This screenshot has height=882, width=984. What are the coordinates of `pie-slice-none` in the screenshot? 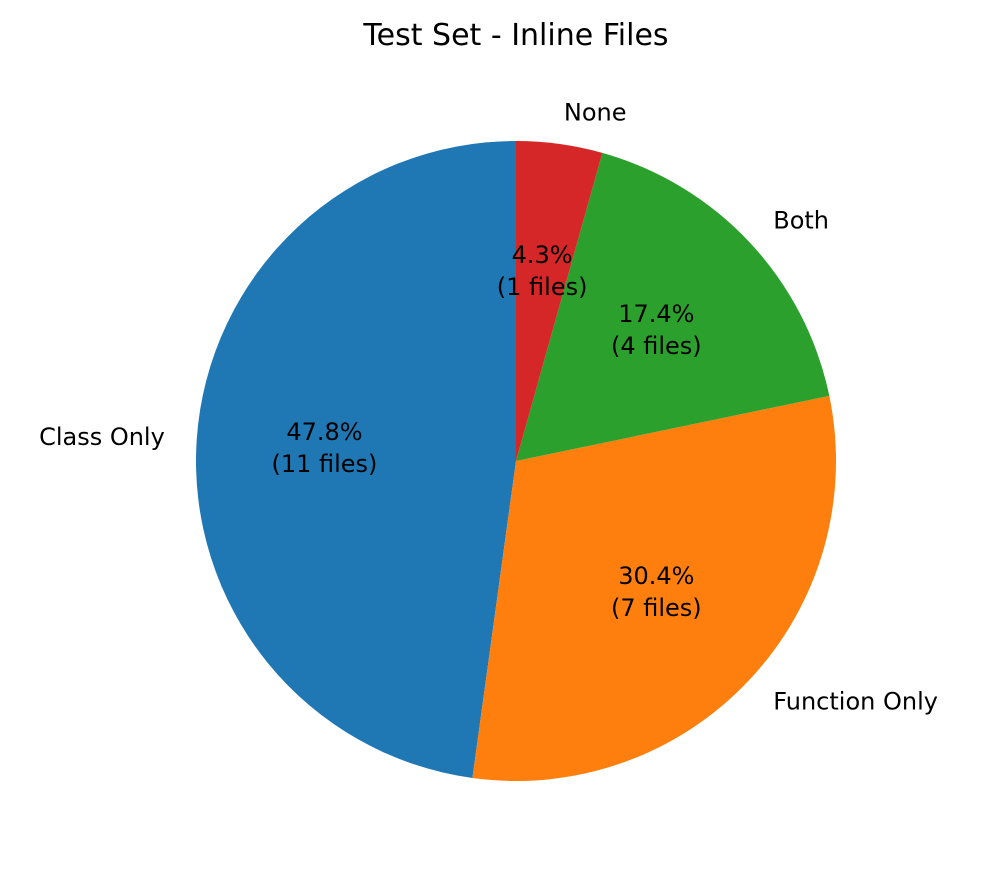 It's located at (559, 301).